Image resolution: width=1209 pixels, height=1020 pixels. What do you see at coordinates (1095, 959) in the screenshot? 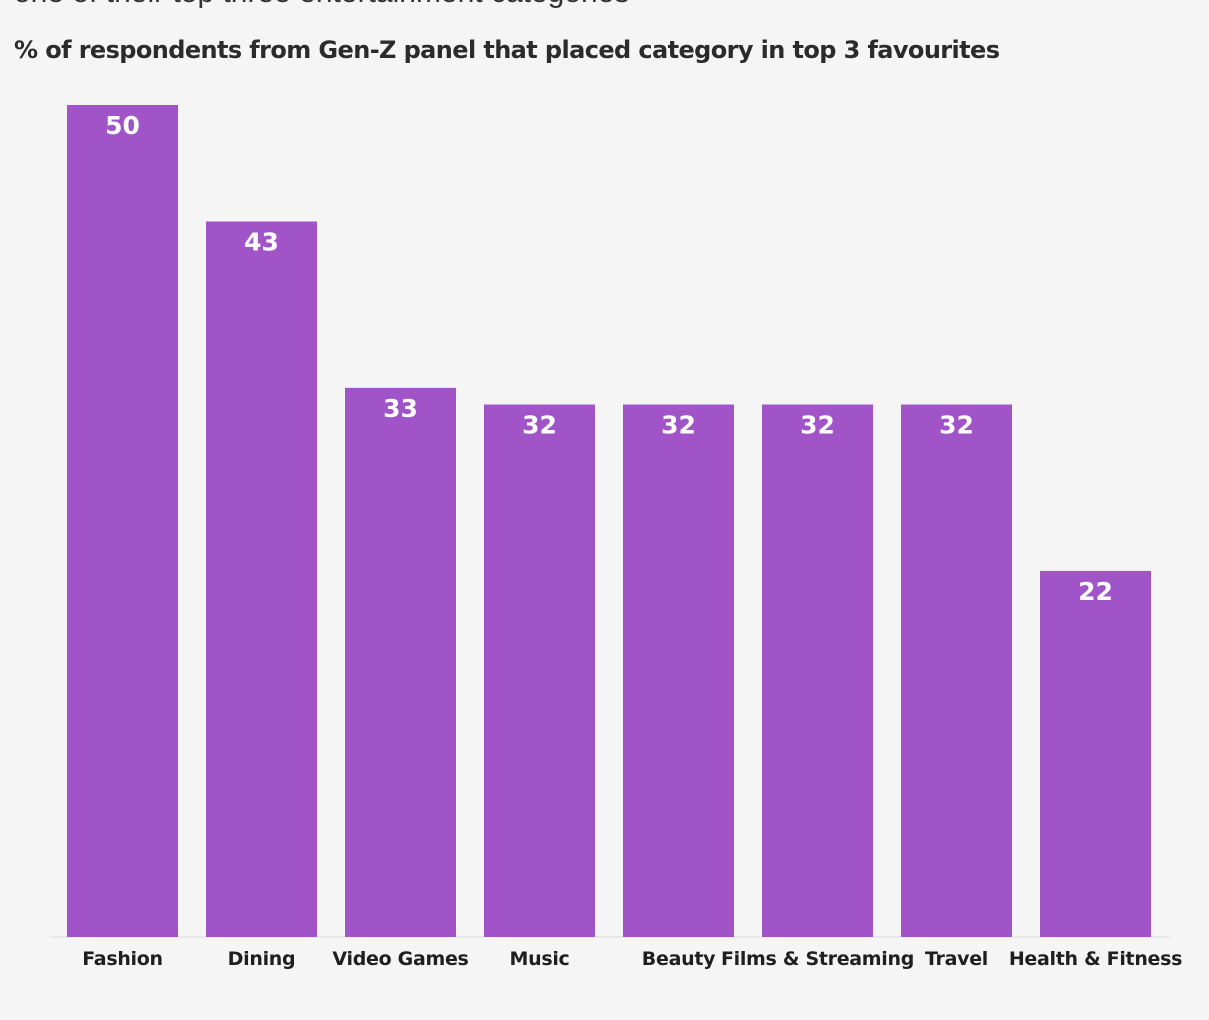
I see `category-label-health-fitness: Health & Fitness` at bounding box center [1095, 959].